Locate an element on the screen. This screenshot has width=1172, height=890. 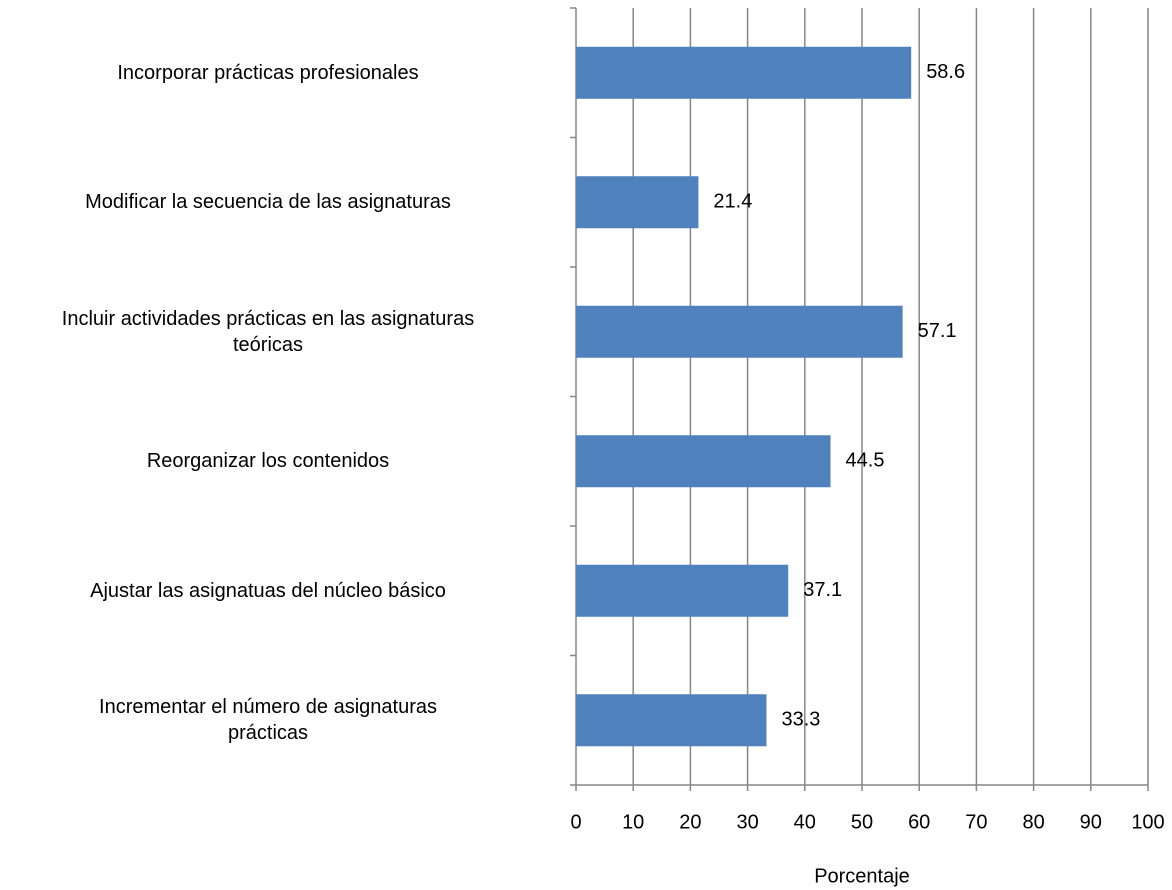
x-tick-label: 70 is located at coordinates (976, 822).